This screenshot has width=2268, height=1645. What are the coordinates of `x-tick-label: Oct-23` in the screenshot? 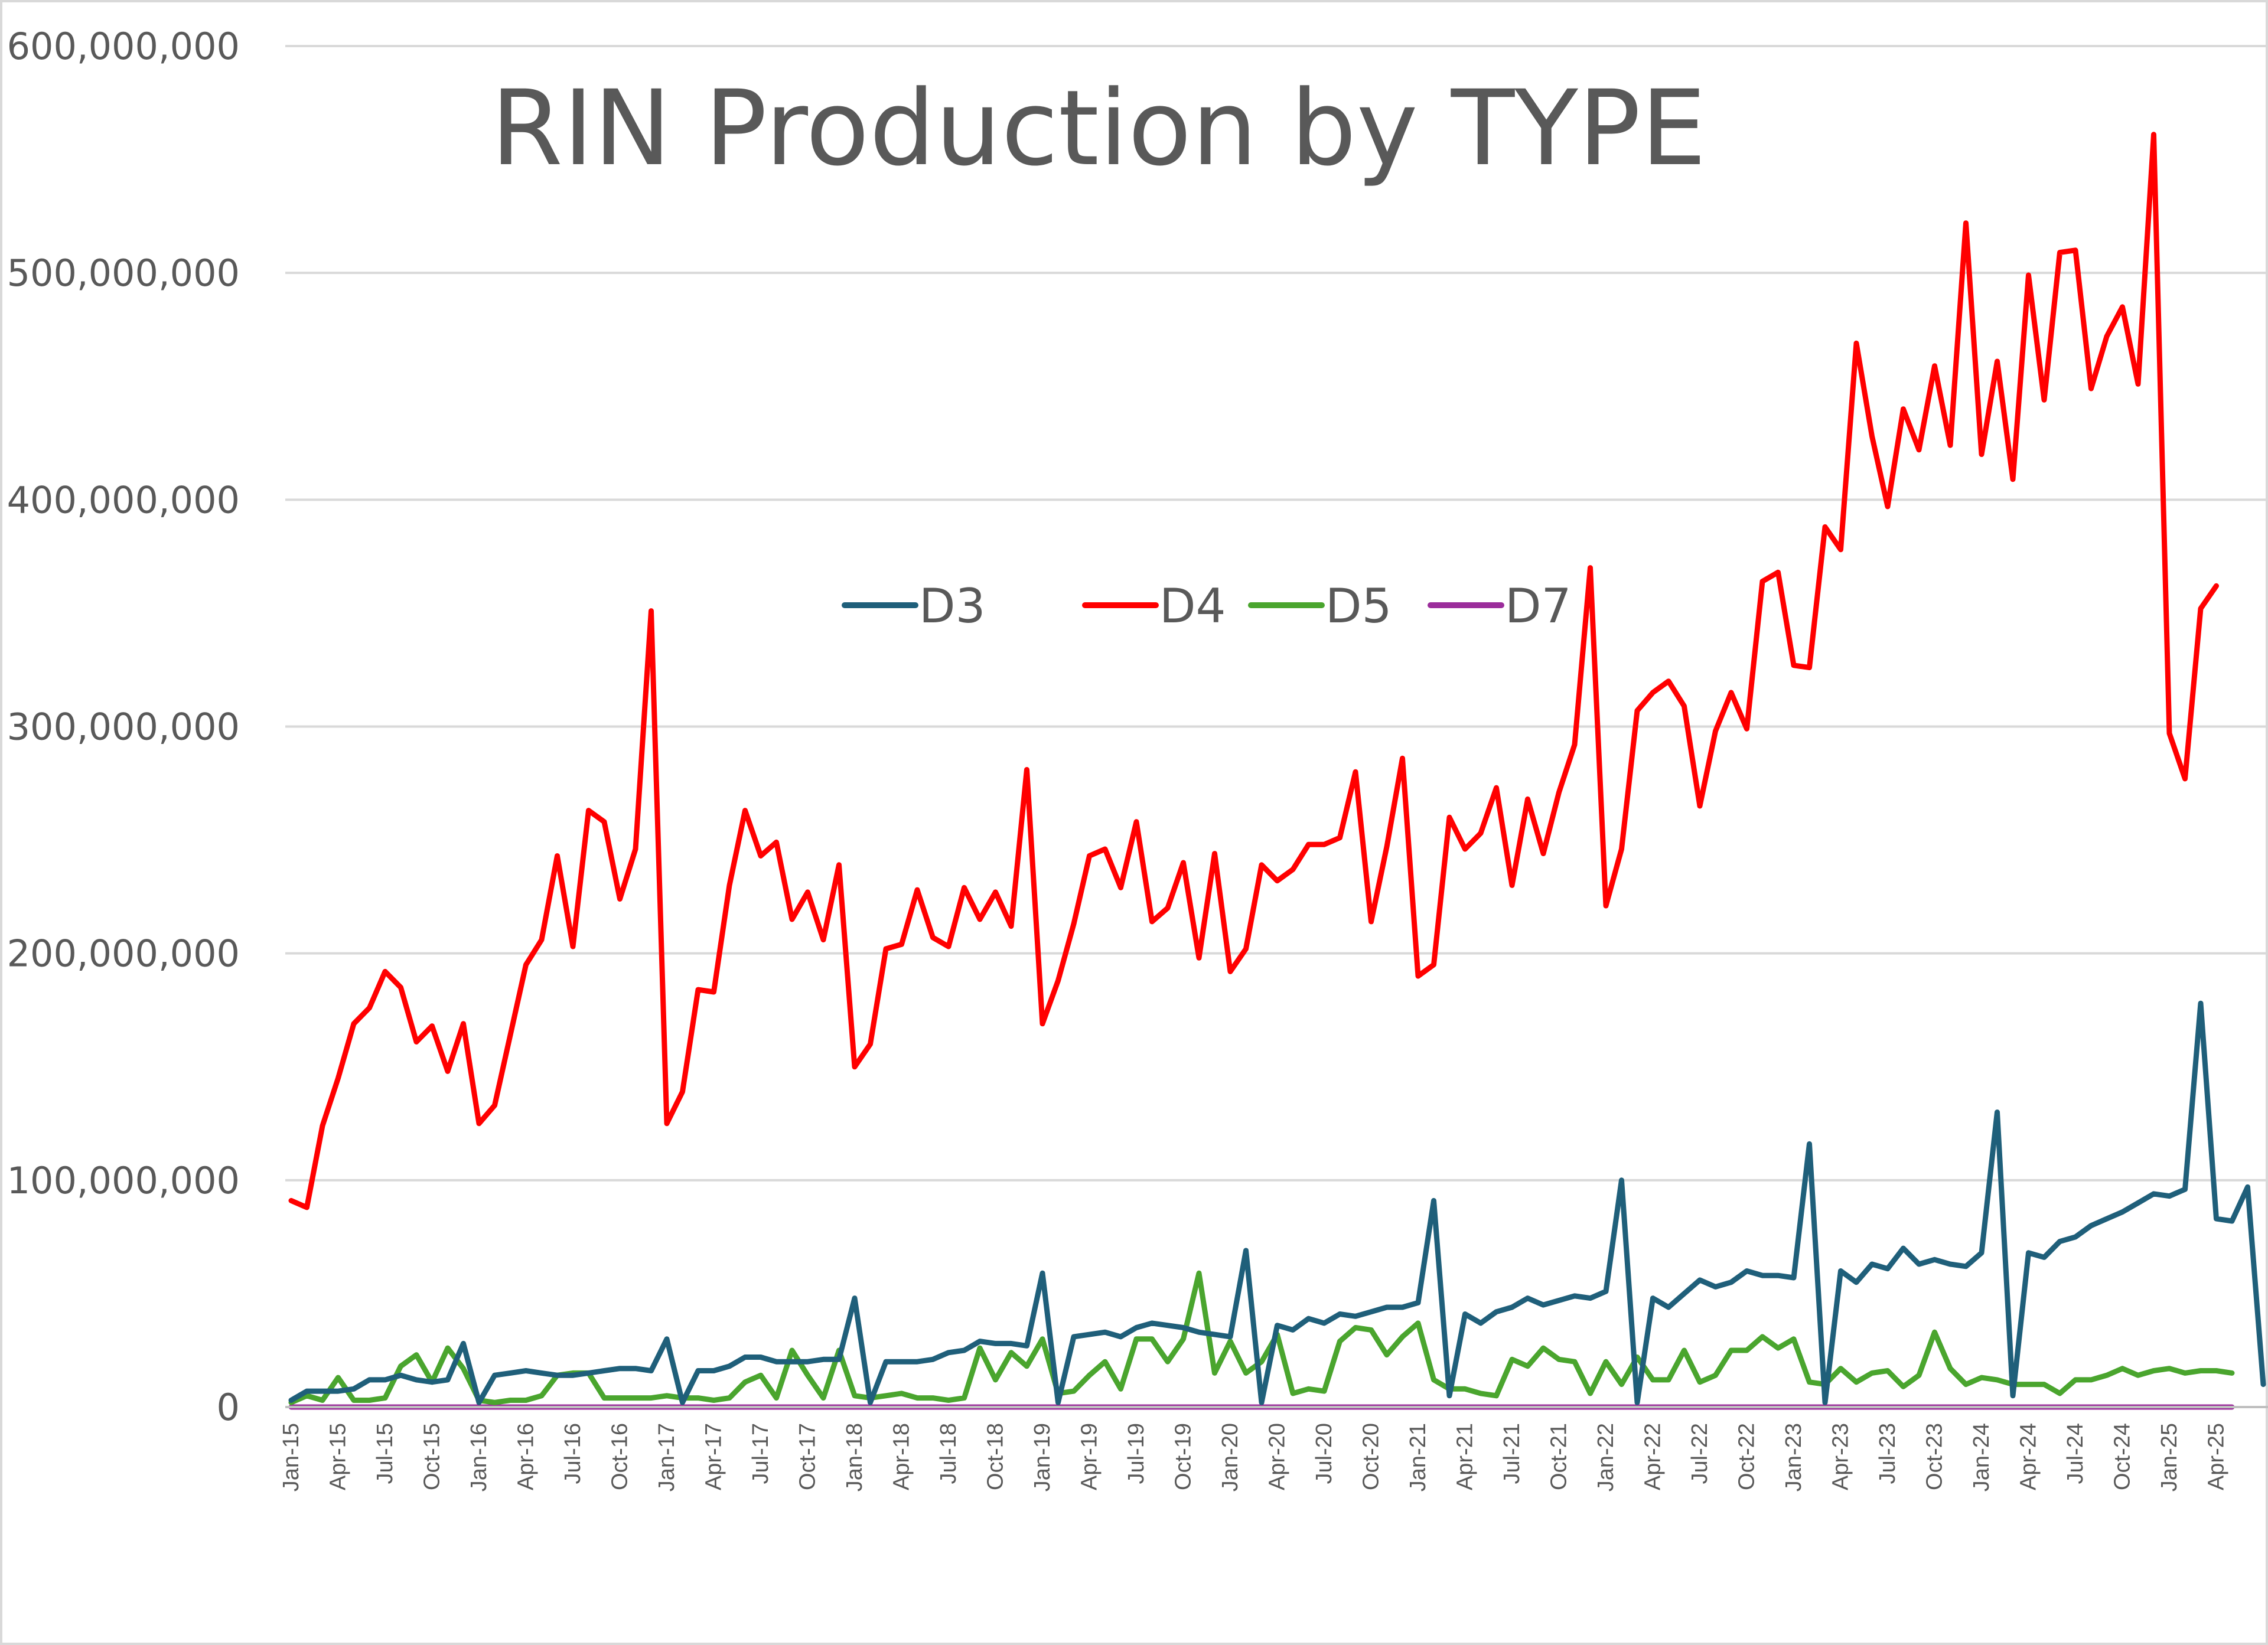 It's located at (1934, 1456).